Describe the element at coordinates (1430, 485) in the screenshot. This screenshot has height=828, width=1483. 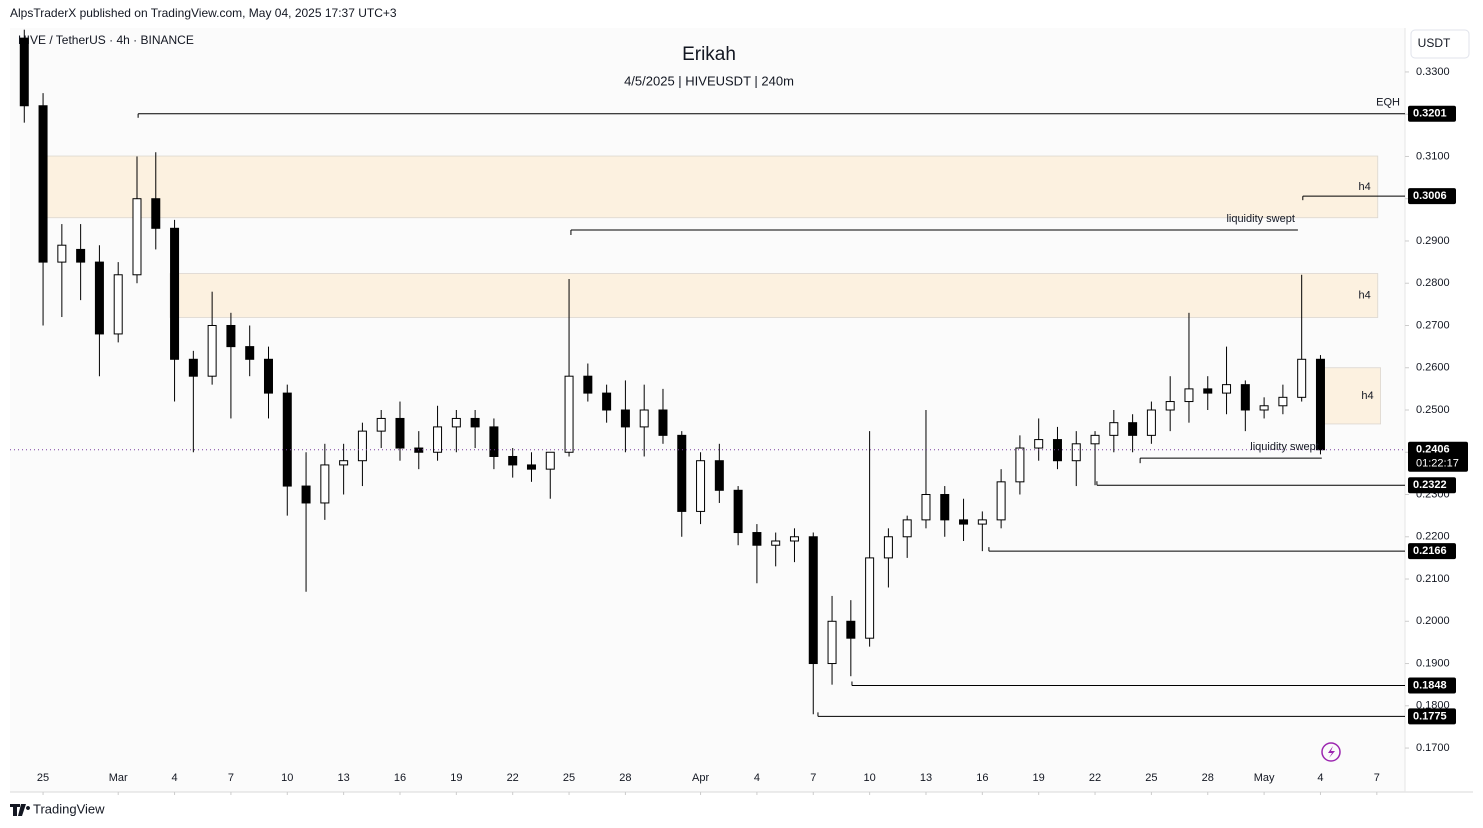
I see `level-label: 0.2322` at that location.